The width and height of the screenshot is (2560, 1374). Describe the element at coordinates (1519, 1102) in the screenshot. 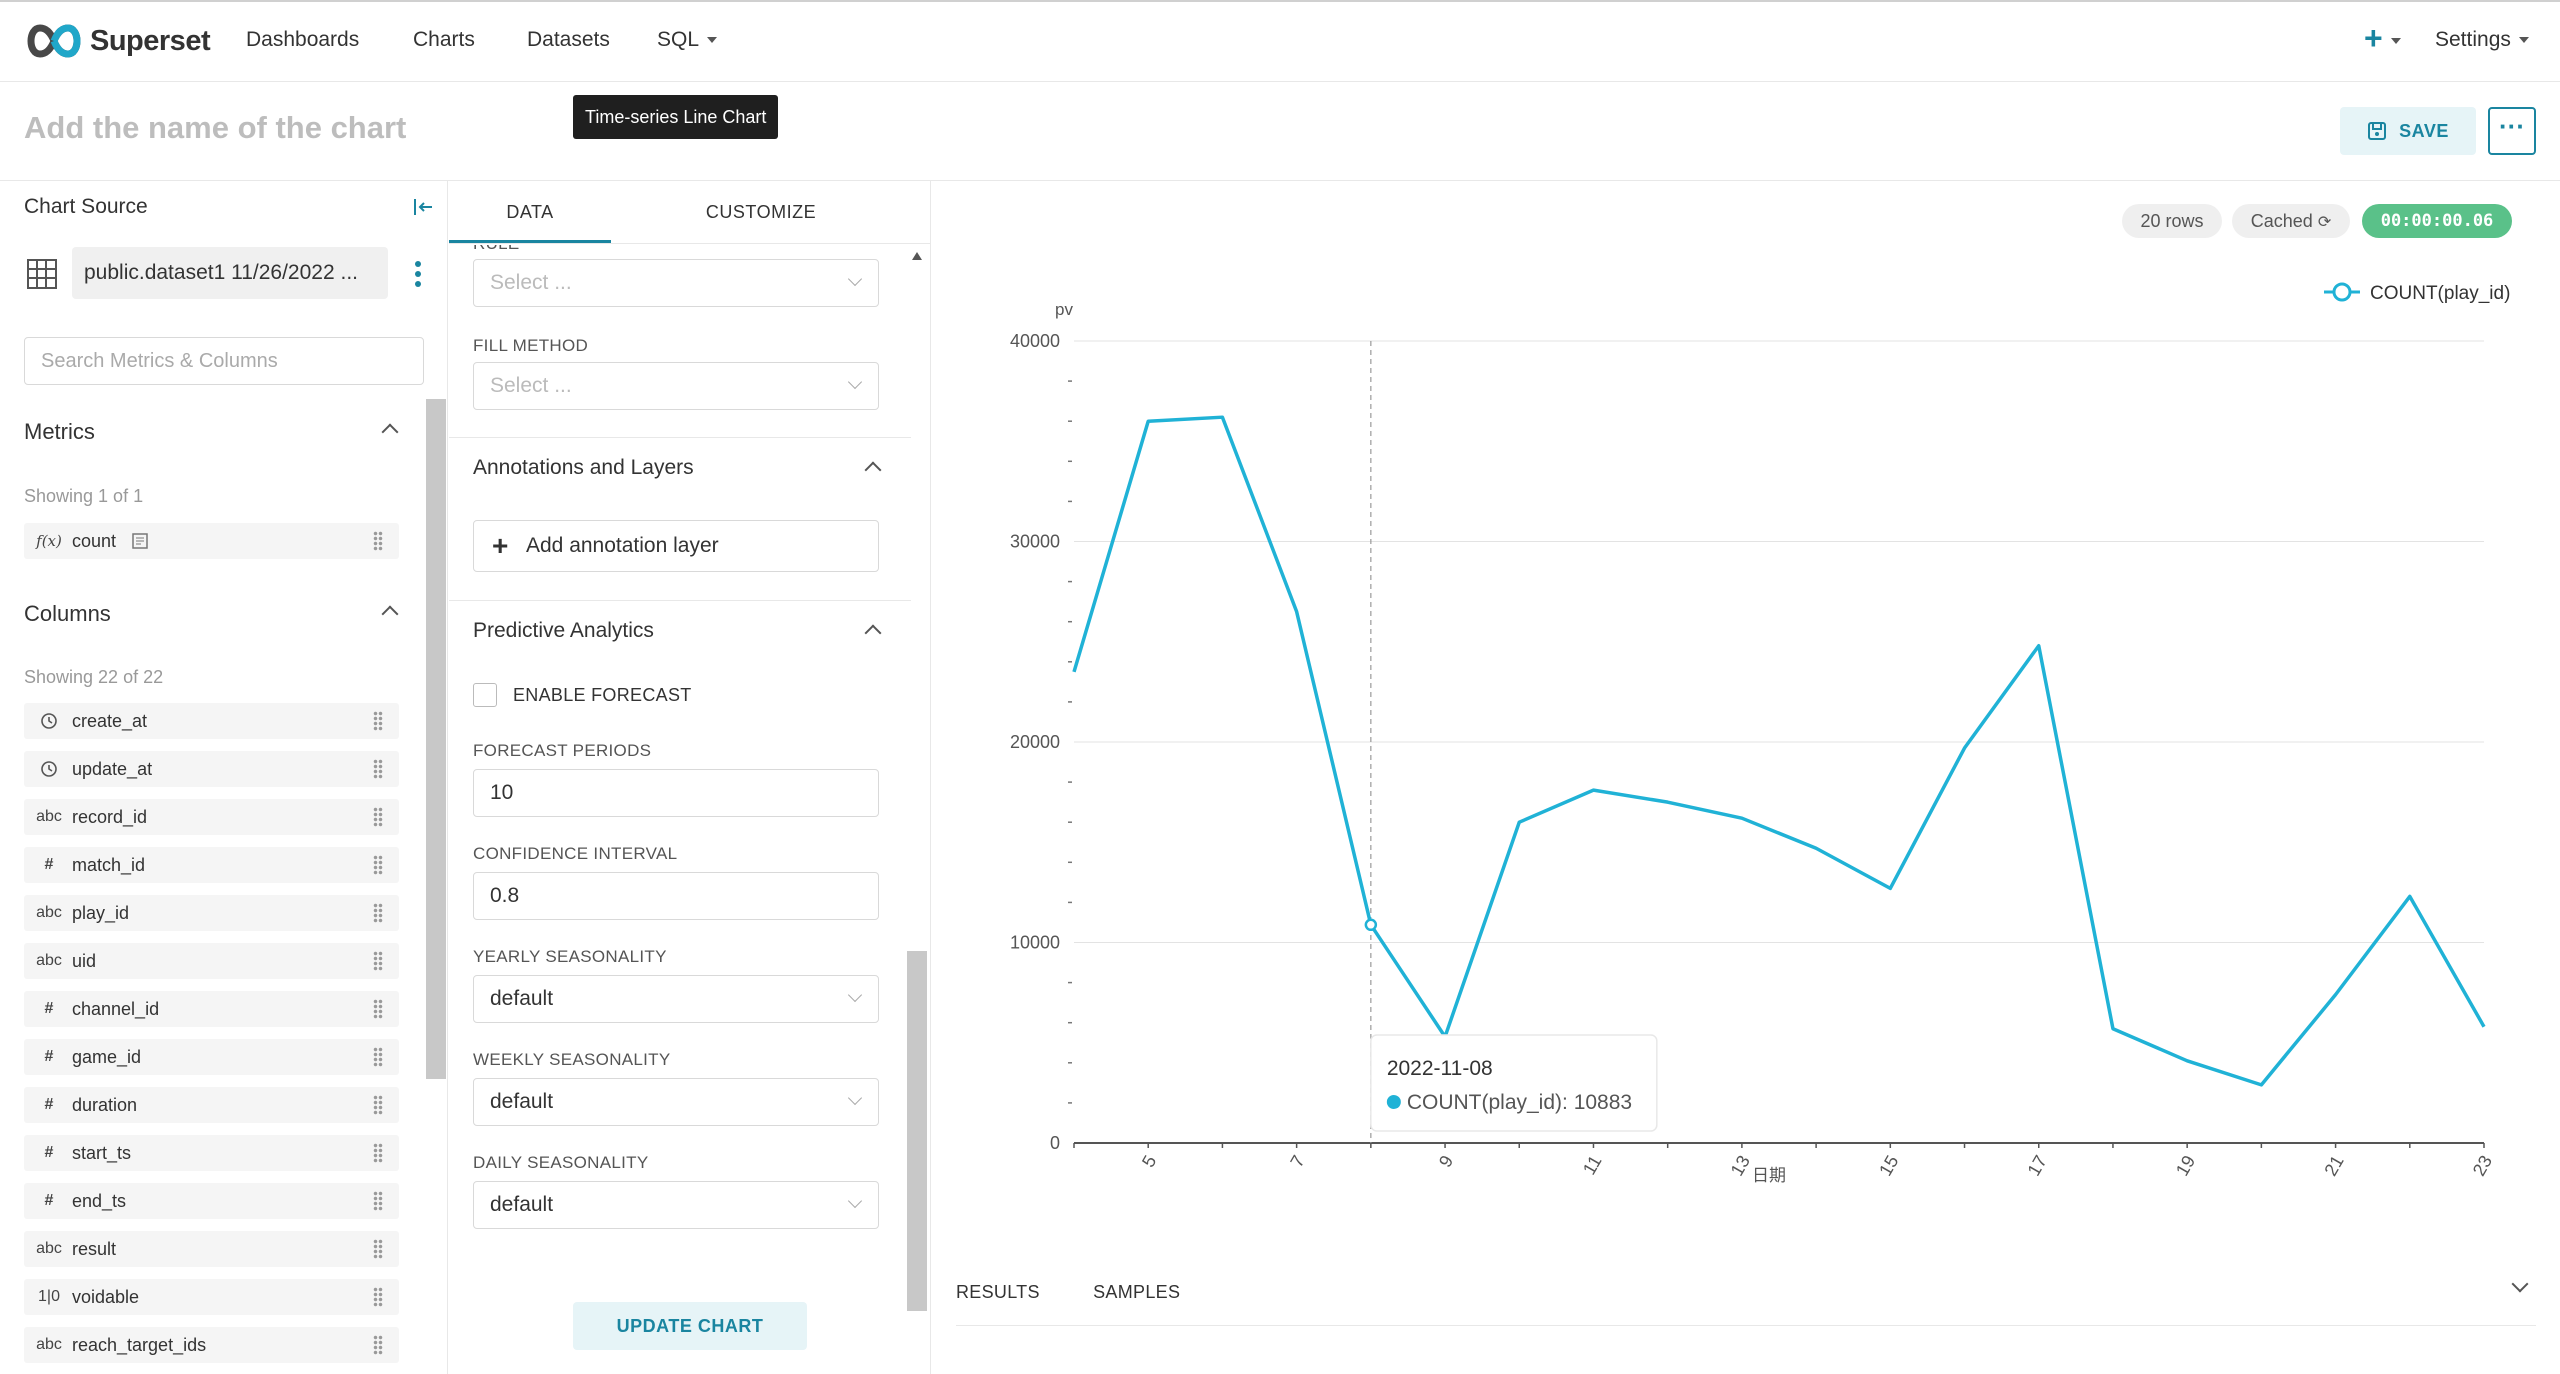

I see `tooltip-value: COUNT(play_id): 10883` at that location.